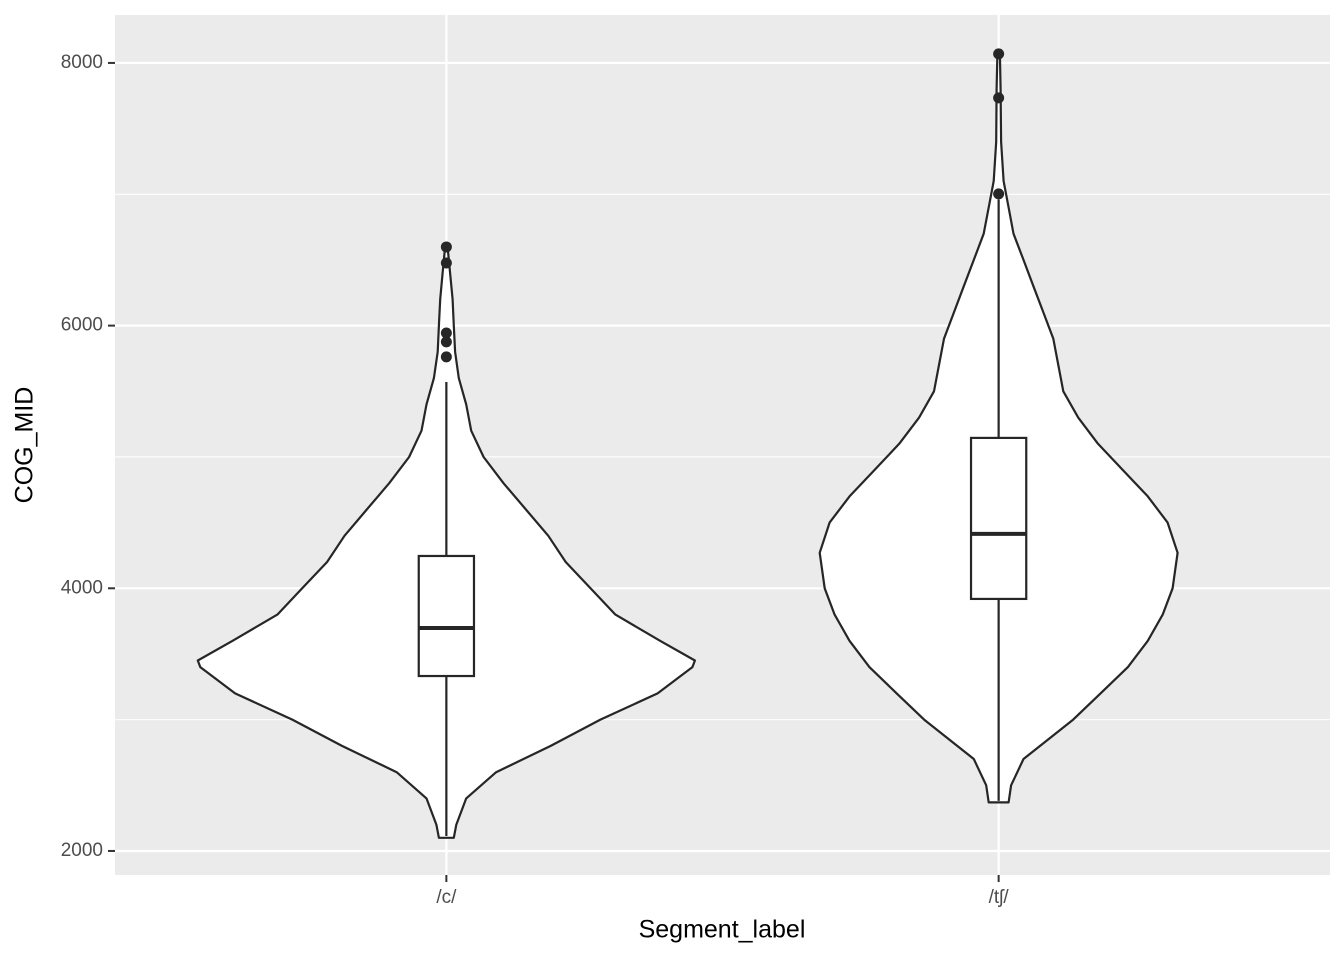 Image resolution: width=1344 pixels, height=960 pixels. What do you see at coordinates (82, 62) in the screenshot?
I see `y-tick-label: 8000` at bounding box center [82, 62].